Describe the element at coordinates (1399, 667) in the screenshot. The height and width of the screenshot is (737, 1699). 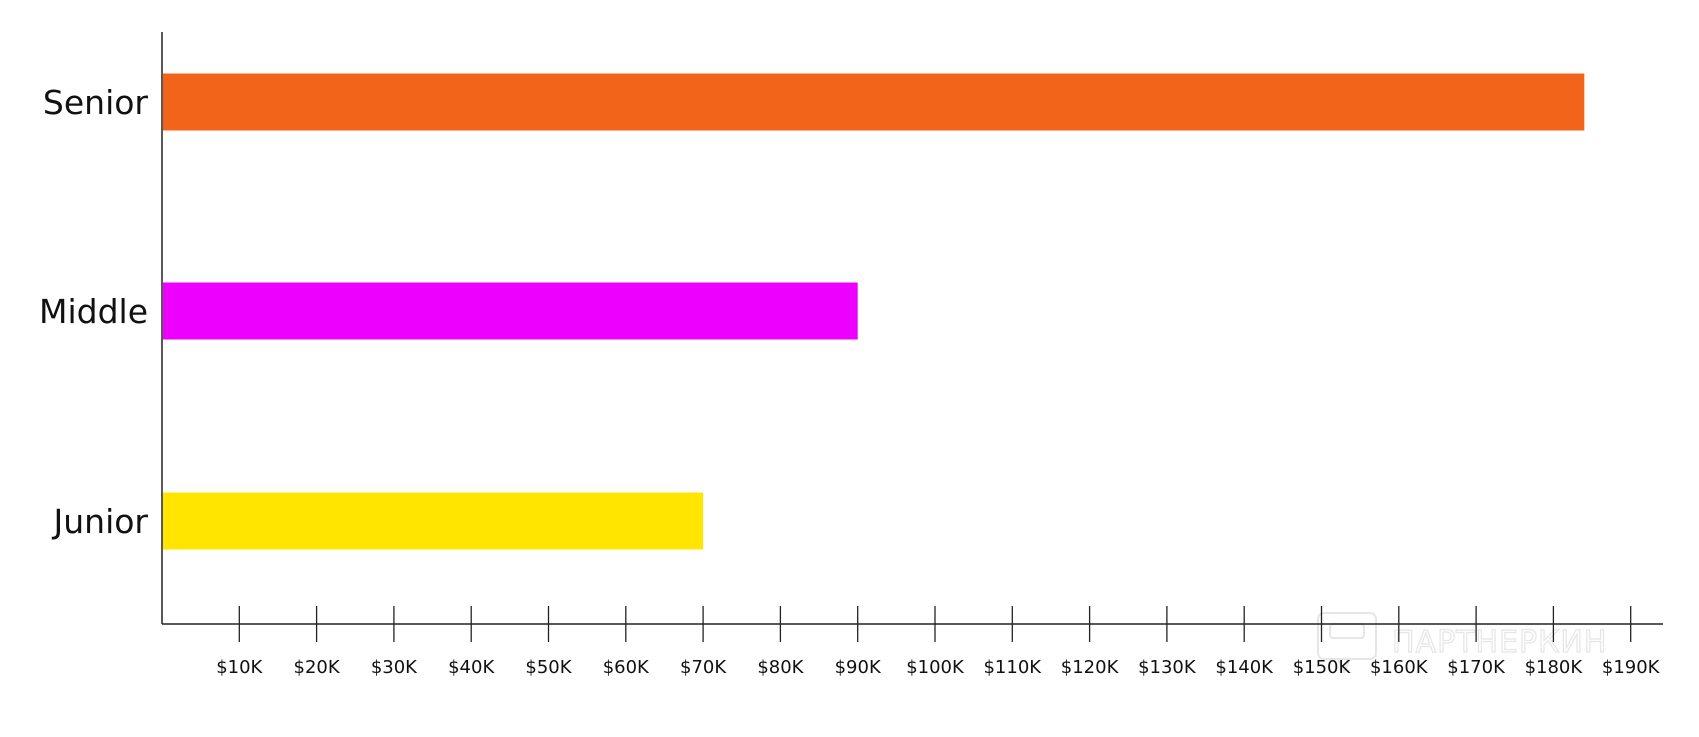
I see `x-tick-label: $160K` at that location.